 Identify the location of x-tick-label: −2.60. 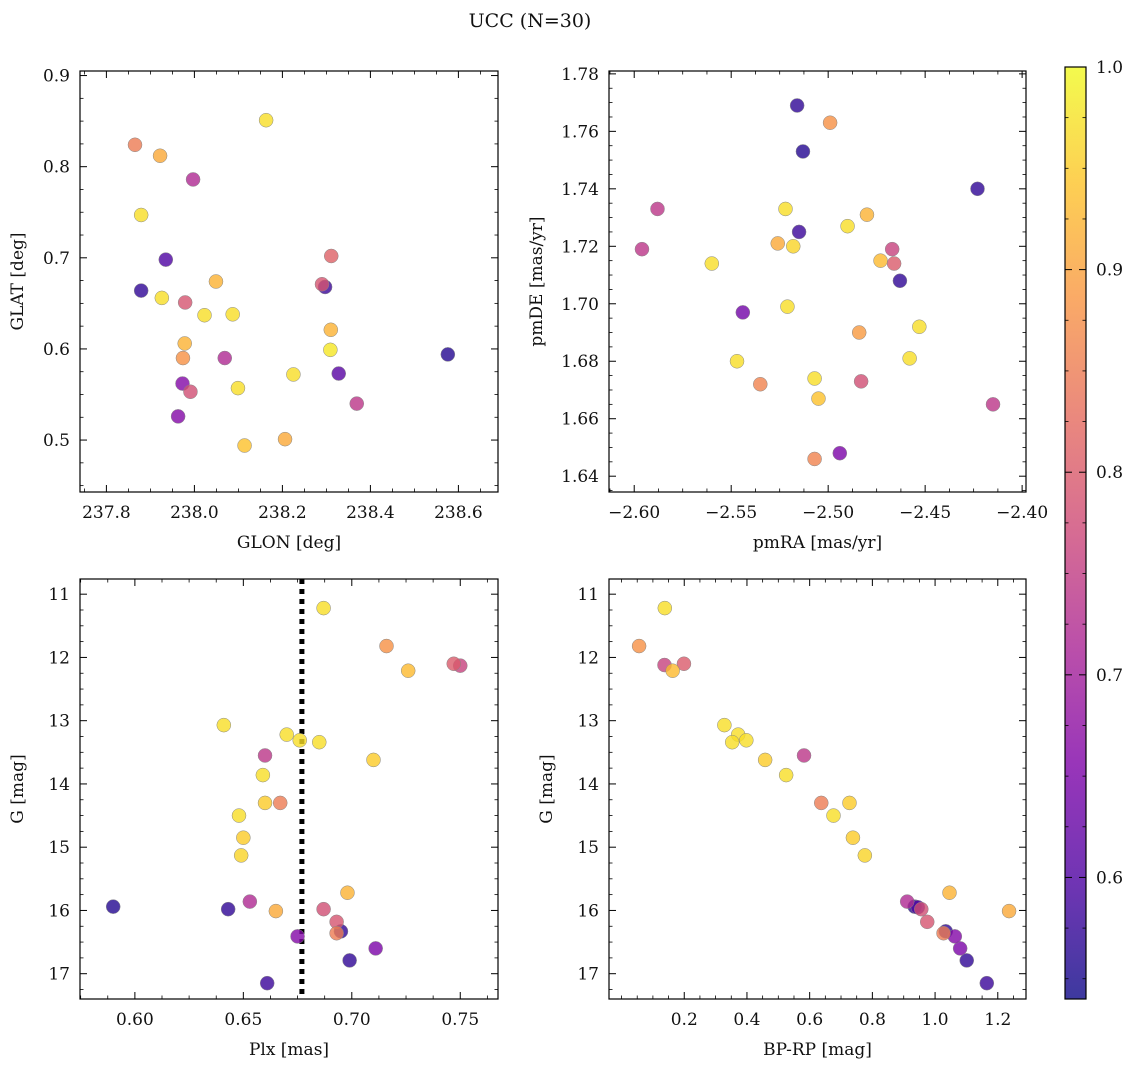
(634, 513).